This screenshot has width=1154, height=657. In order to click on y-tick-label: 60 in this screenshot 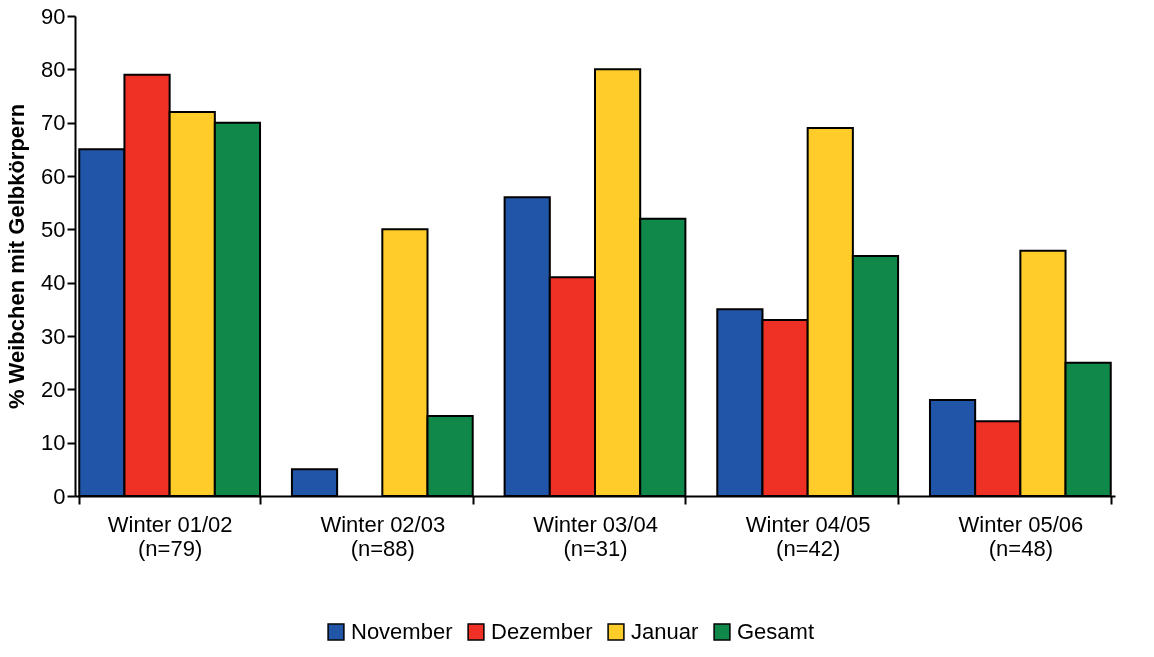, I will do `click(53, 176)`.